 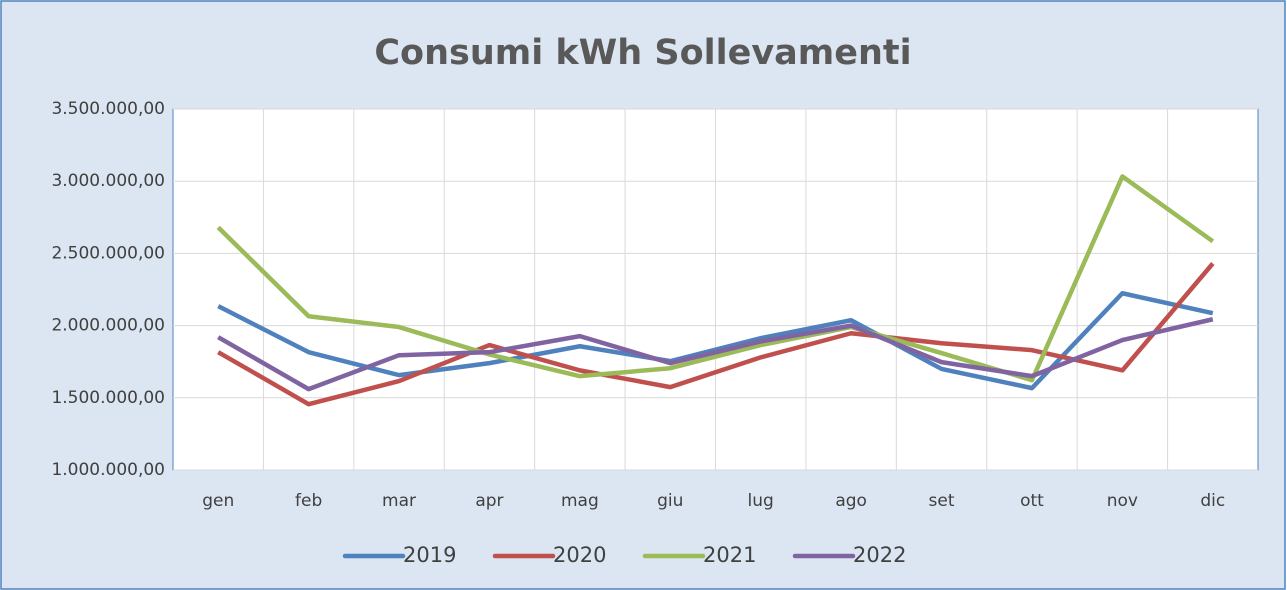 What do you see at coordinates (761, 501) in the screenshot?
I see `x-tick-label: lug` at bounding box center [761, 501].